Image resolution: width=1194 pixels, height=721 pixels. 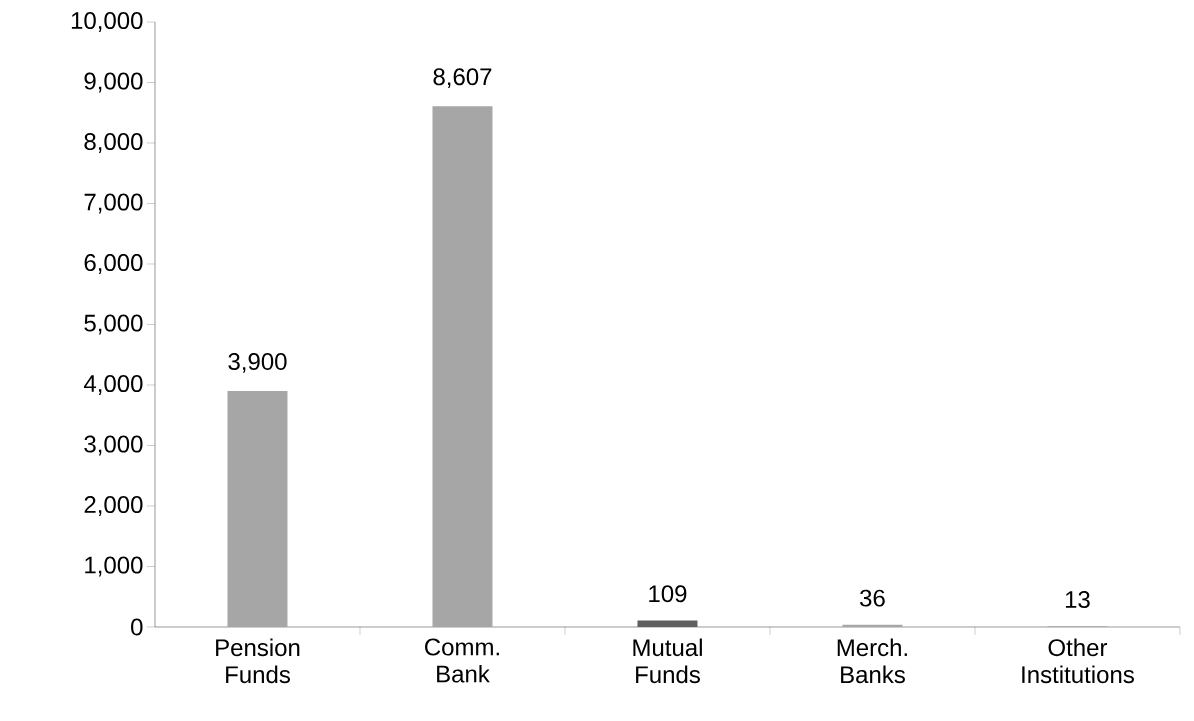 What do you see at coordinates (1077, 600) in the screenshot?
I see `data-label: 13` at bounding box center [1077, 600].